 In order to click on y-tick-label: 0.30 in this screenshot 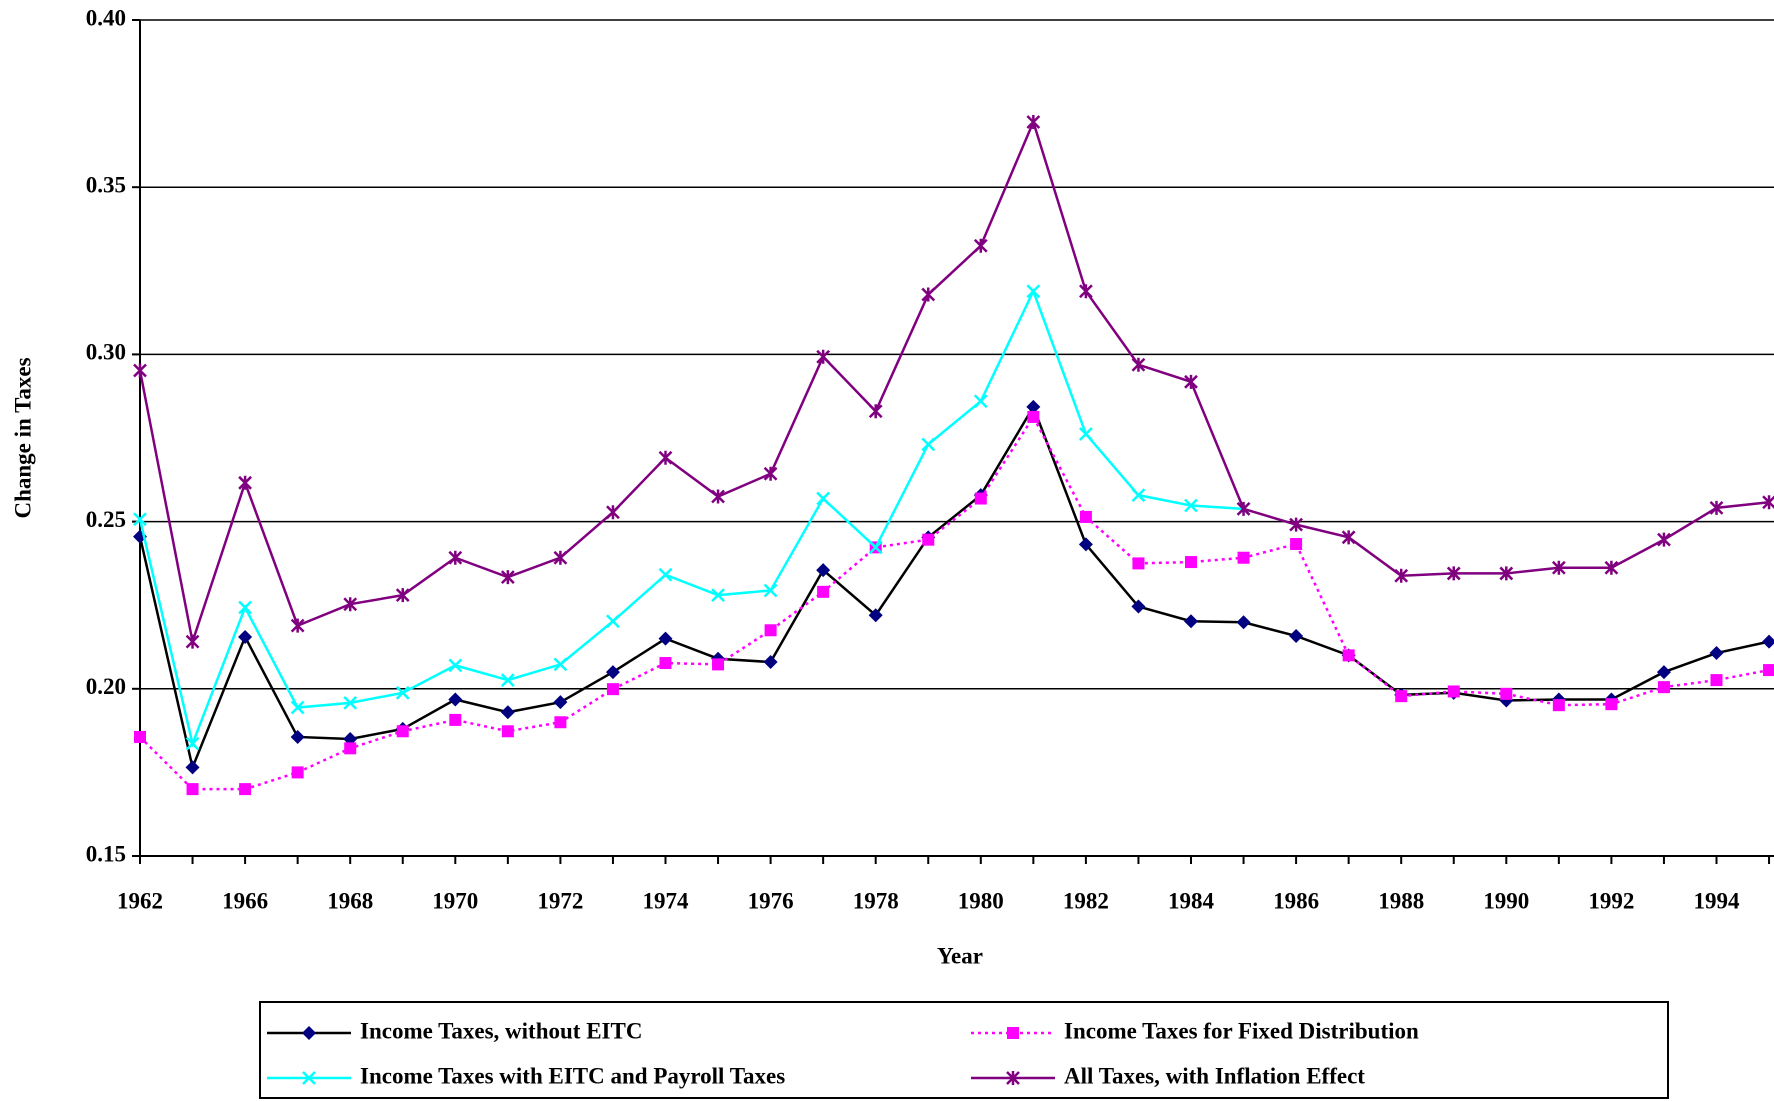, I will do `click(106, 352)`.